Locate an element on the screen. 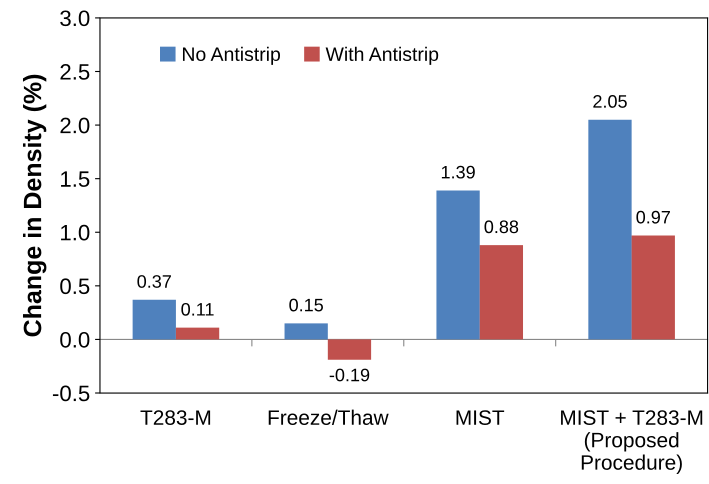 This screenshot has height=484, width=709. y-tick-label: 1.0 is located at coordinates (75, 232).